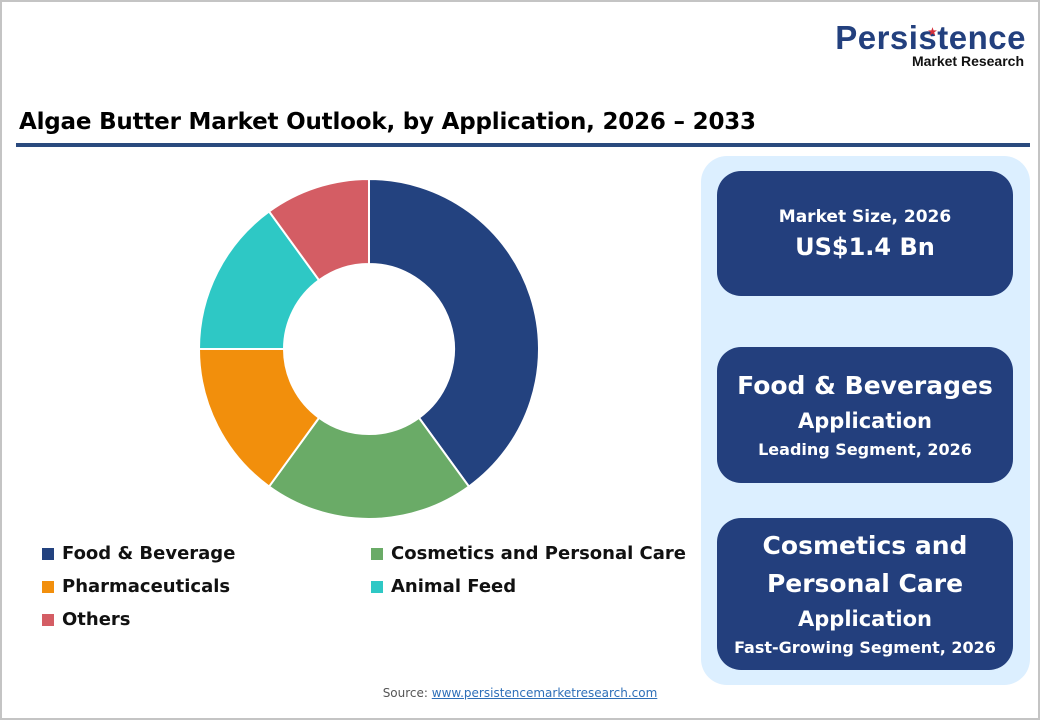  Describe the element at coordinates (865, 385) in the screenshot. I see `leading-segment-name: Food & Beverages` at that location.